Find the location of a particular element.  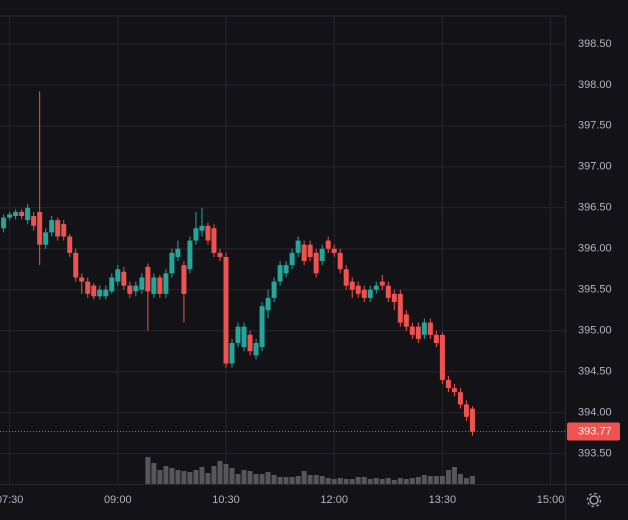

y-tick-label: 393.50 is located at coordinates (595, 454).